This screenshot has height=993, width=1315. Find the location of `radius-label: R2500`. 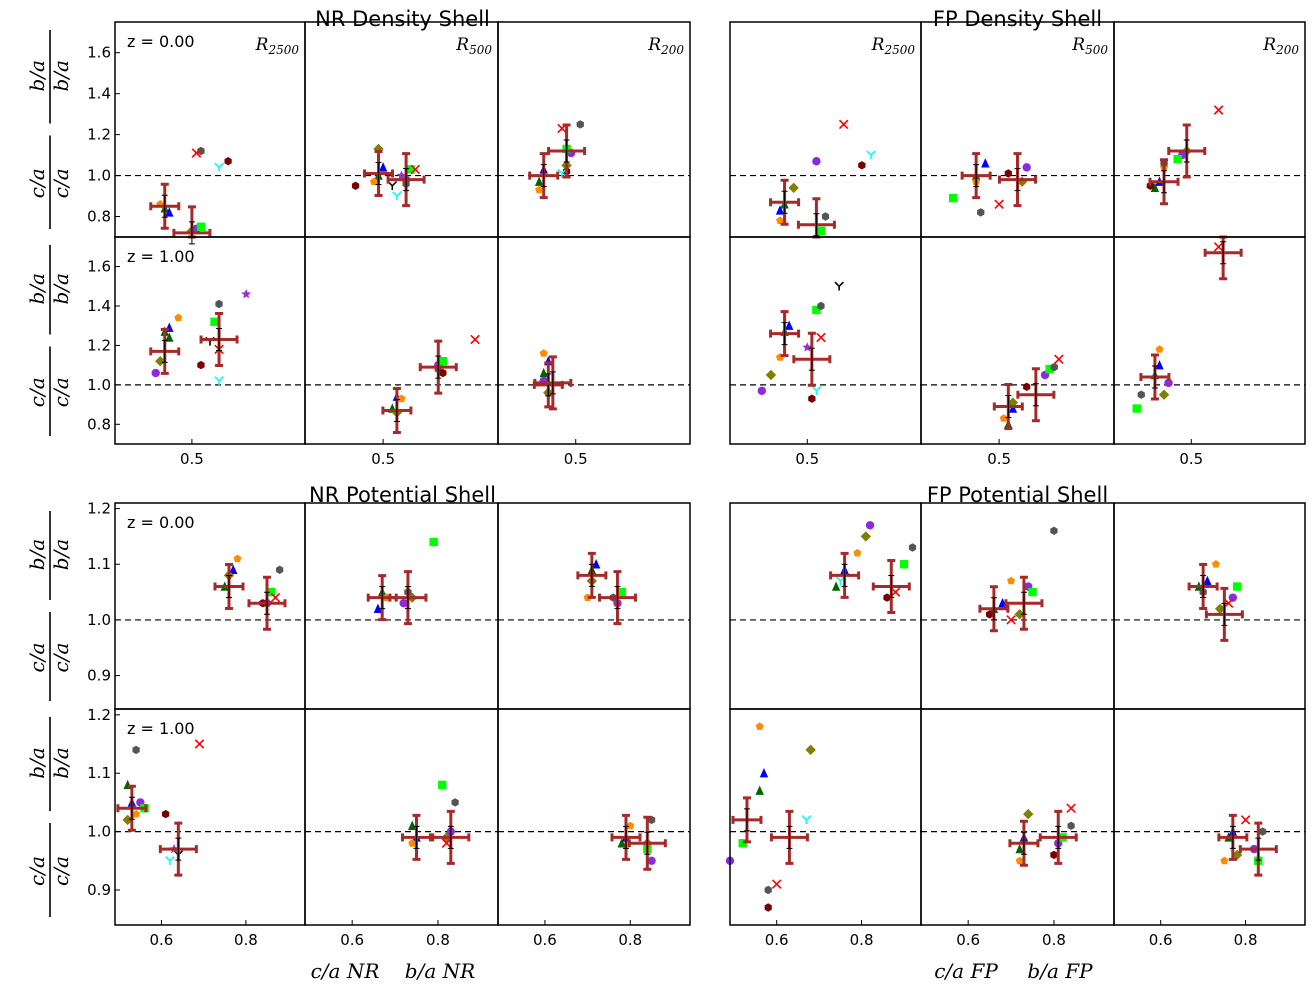

radius-label: R2500 is located at coordinates (277, 46).